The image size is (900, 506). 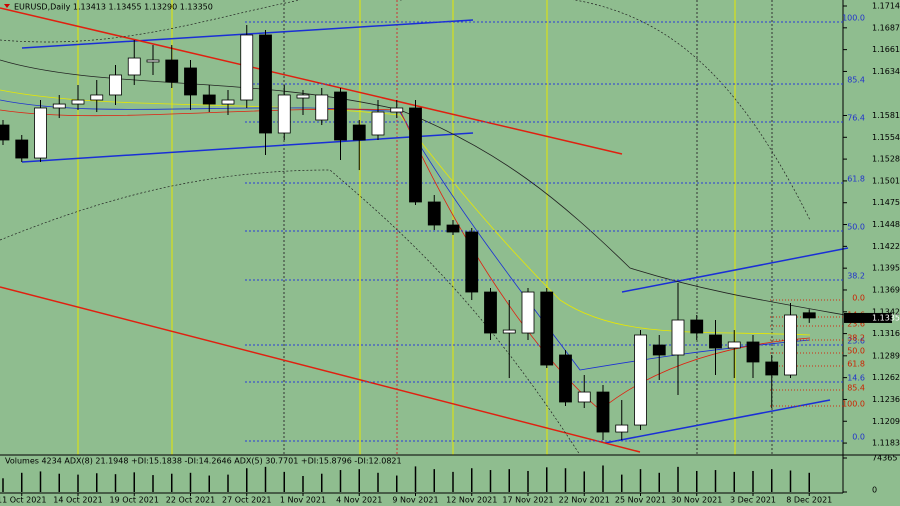 I want to click on x-tick-label: 4 Nov 2021, so click(x=359, y=500).